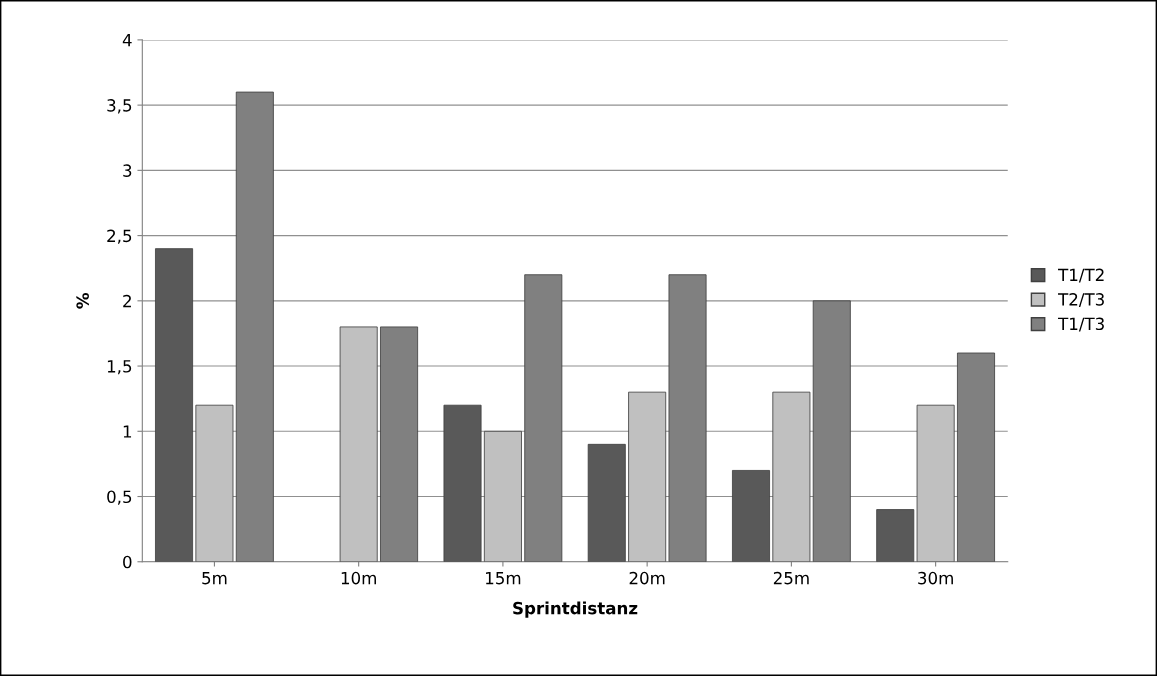 This screenshot has width=1157, height=676. Describe the element at coordinates (791, 578) in the screenshot. I see `x-tick-label: 25m` at that location.